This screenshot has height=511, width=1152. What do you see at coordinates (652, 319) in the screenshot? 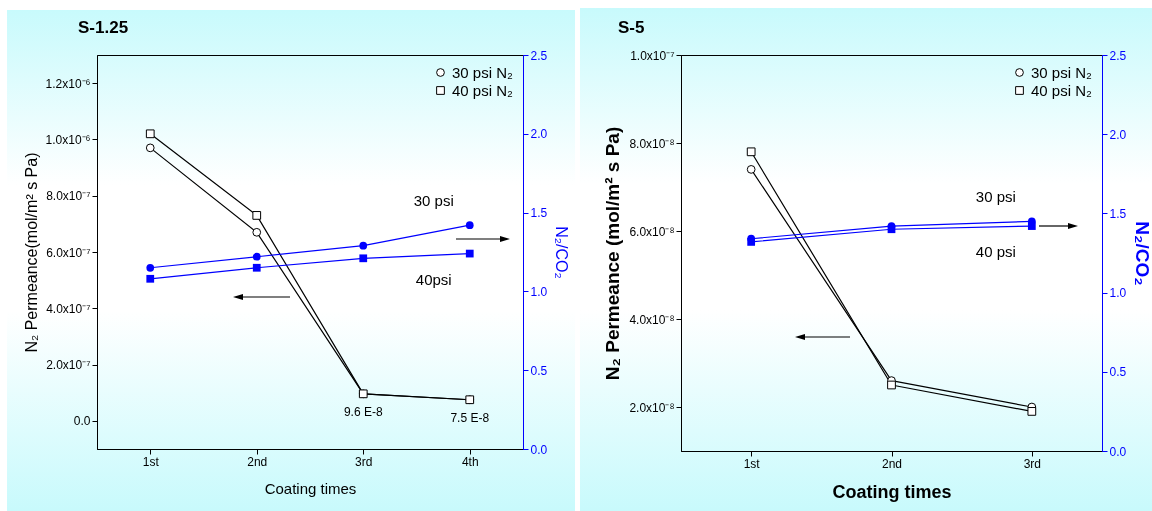
I see `y-tick-label: 4.0x10⁻⁸` at bounding box center [652, 319].